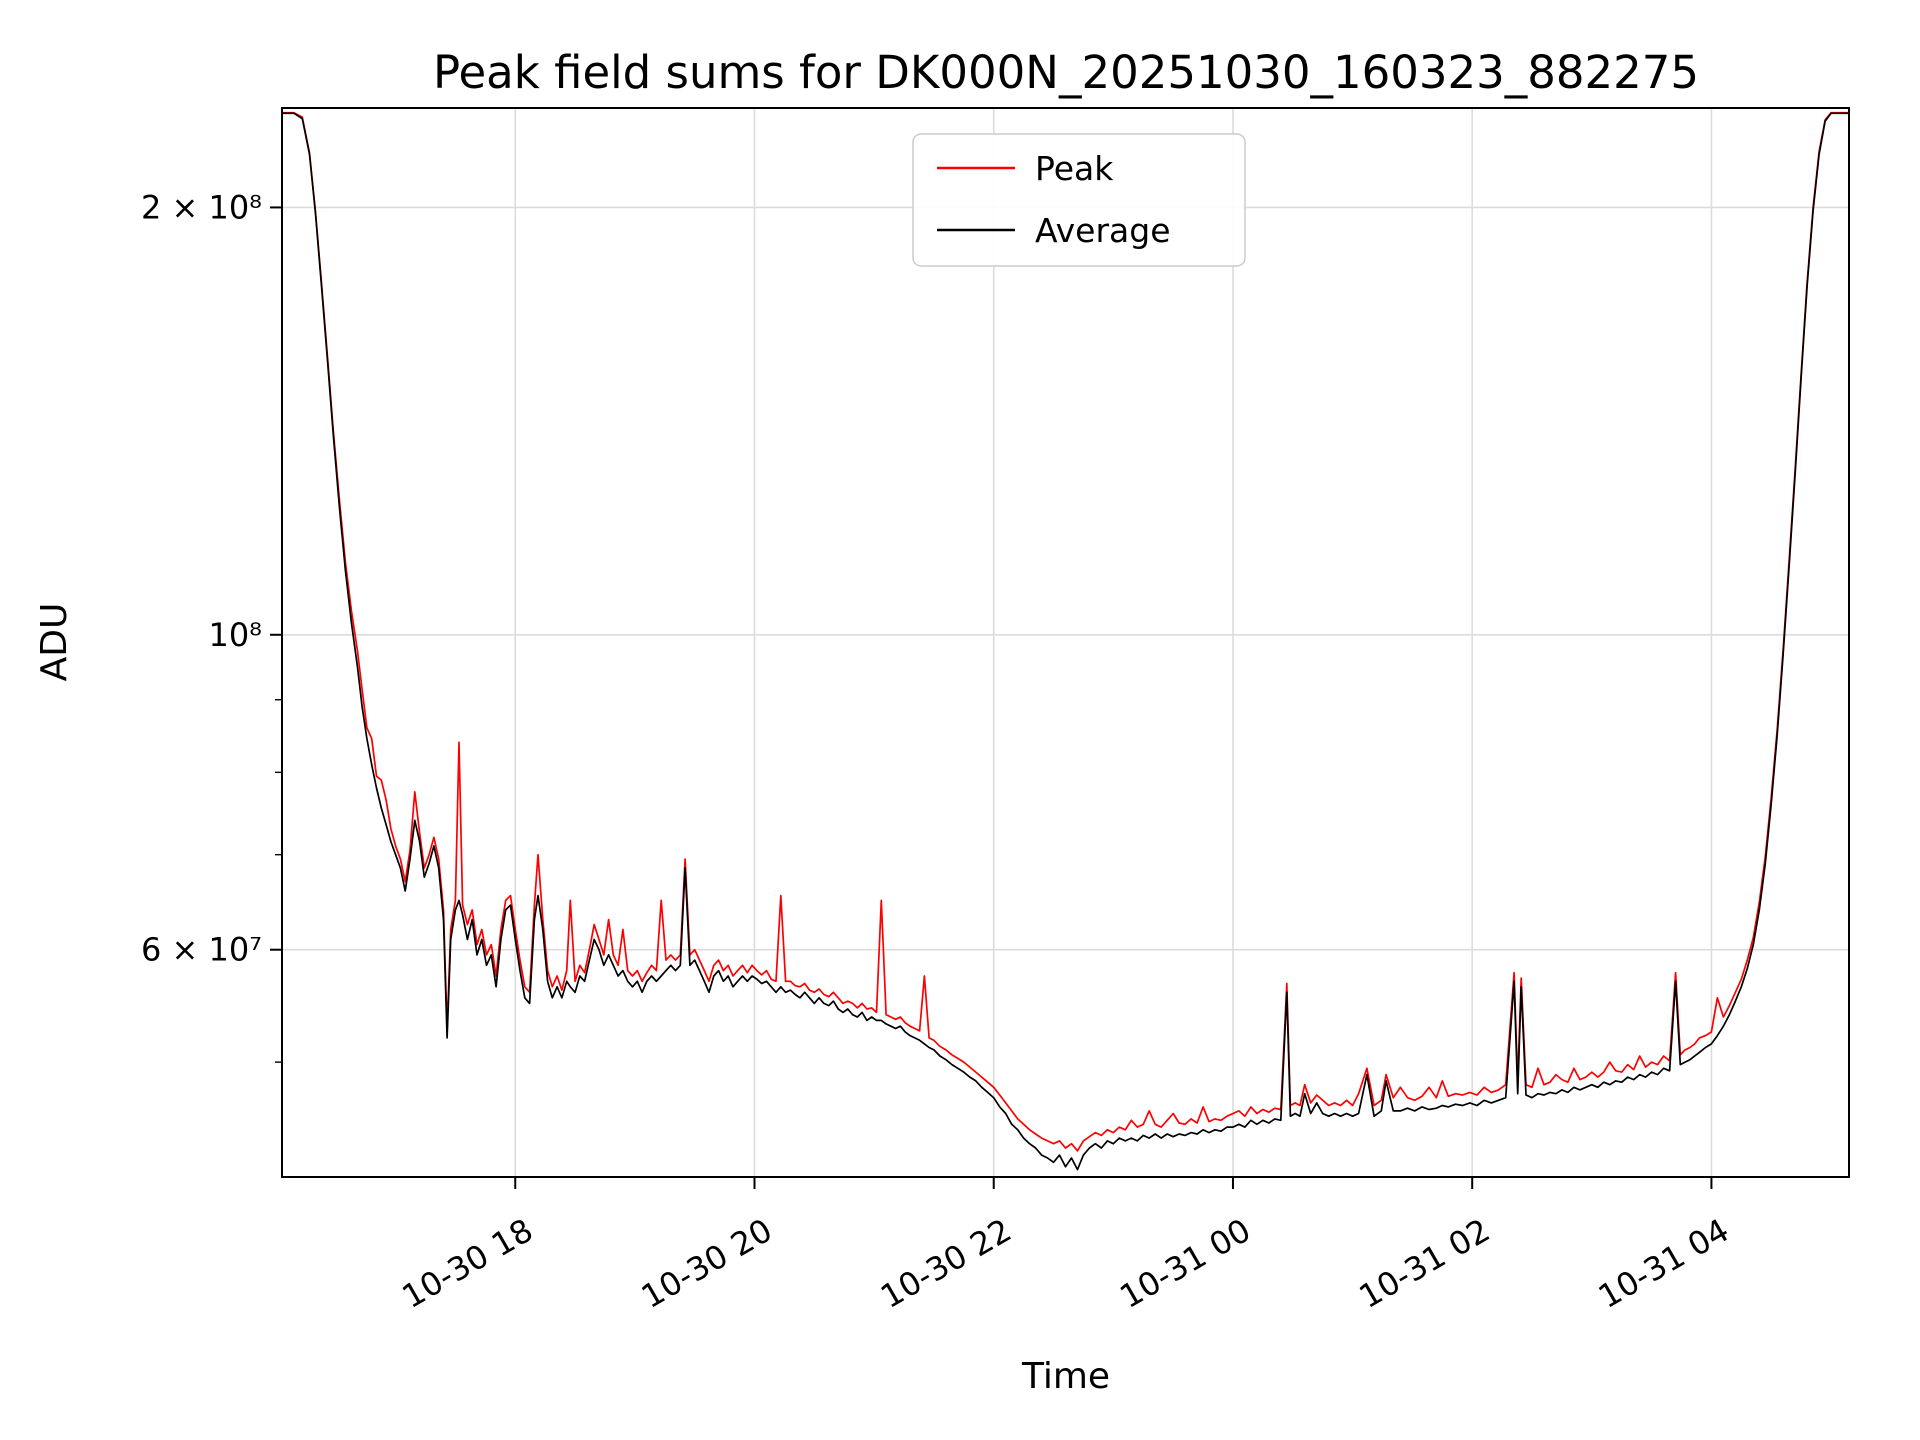  I want to click on y-tick-label: 10⁸, so click(235, 635).